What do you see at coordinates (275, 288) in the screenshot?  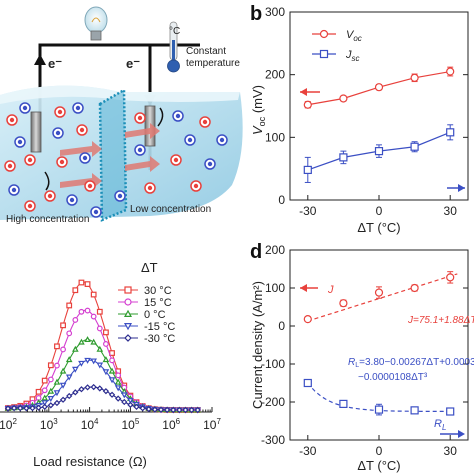 I see `y-tick-label-d: 100` at bounding box center [275, 288].